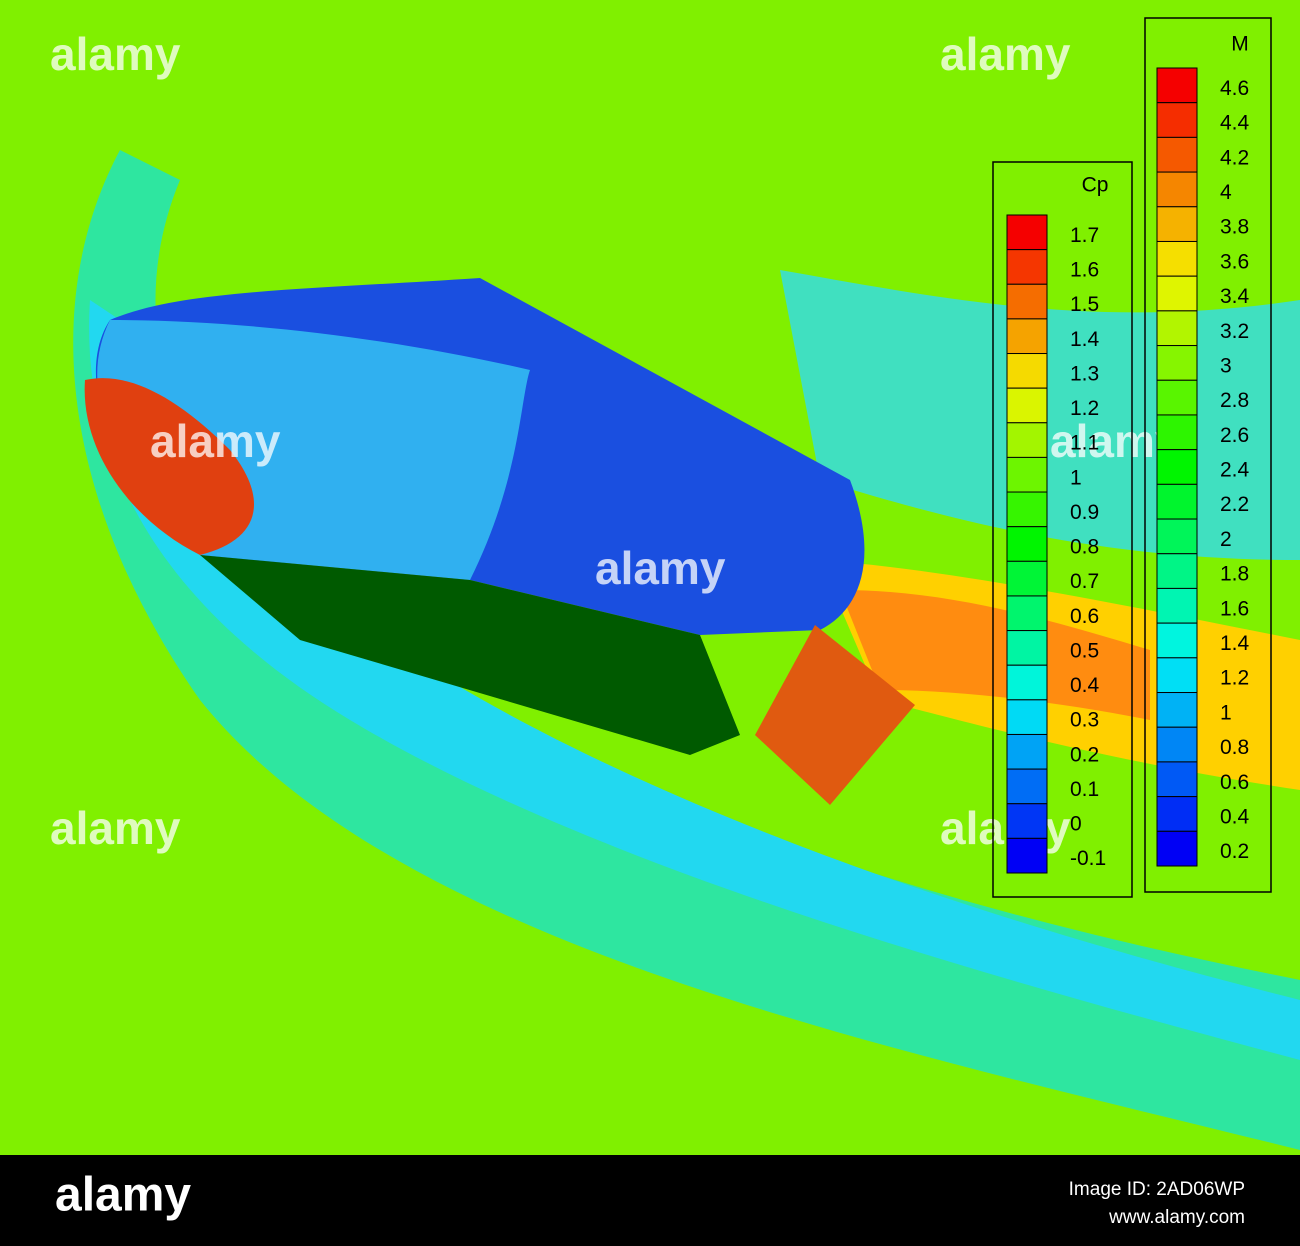 This screenshot has height=1246, width=1300. Describe the element at coordinates (995, 655) in the screenshot. I see `plume-core` at that location.